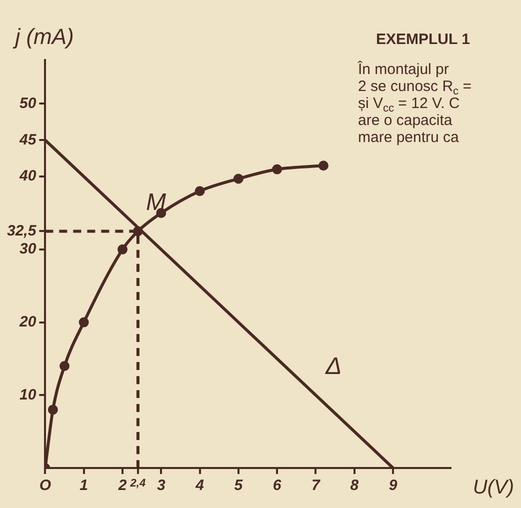 The height and width of the screenshot is (508, 521). What do you see at coordinates (43, 37) in the screenshot?
I see `y-axis-title: j (mA)` at bounding box center [43, 37].